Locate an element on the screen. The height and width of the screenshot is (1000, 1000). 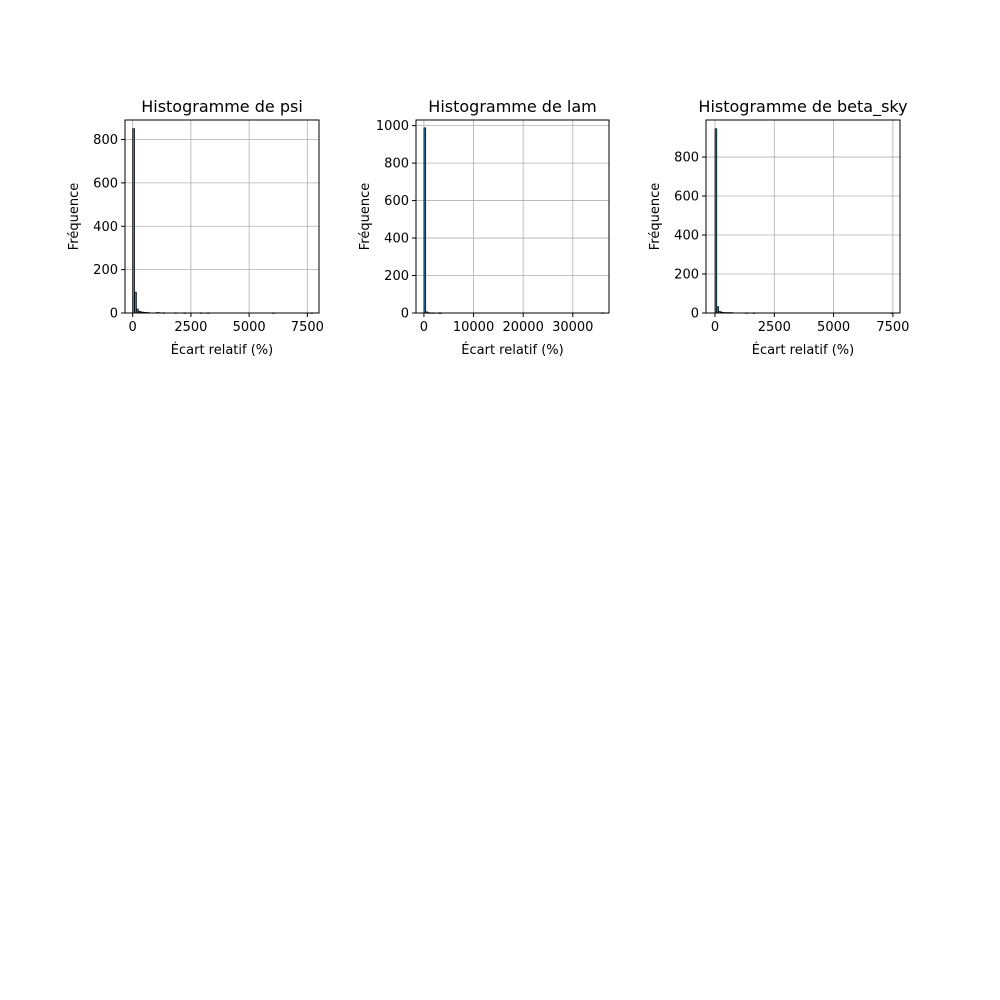
x-tick-label: 10000 is located at coordinates (473, 327).